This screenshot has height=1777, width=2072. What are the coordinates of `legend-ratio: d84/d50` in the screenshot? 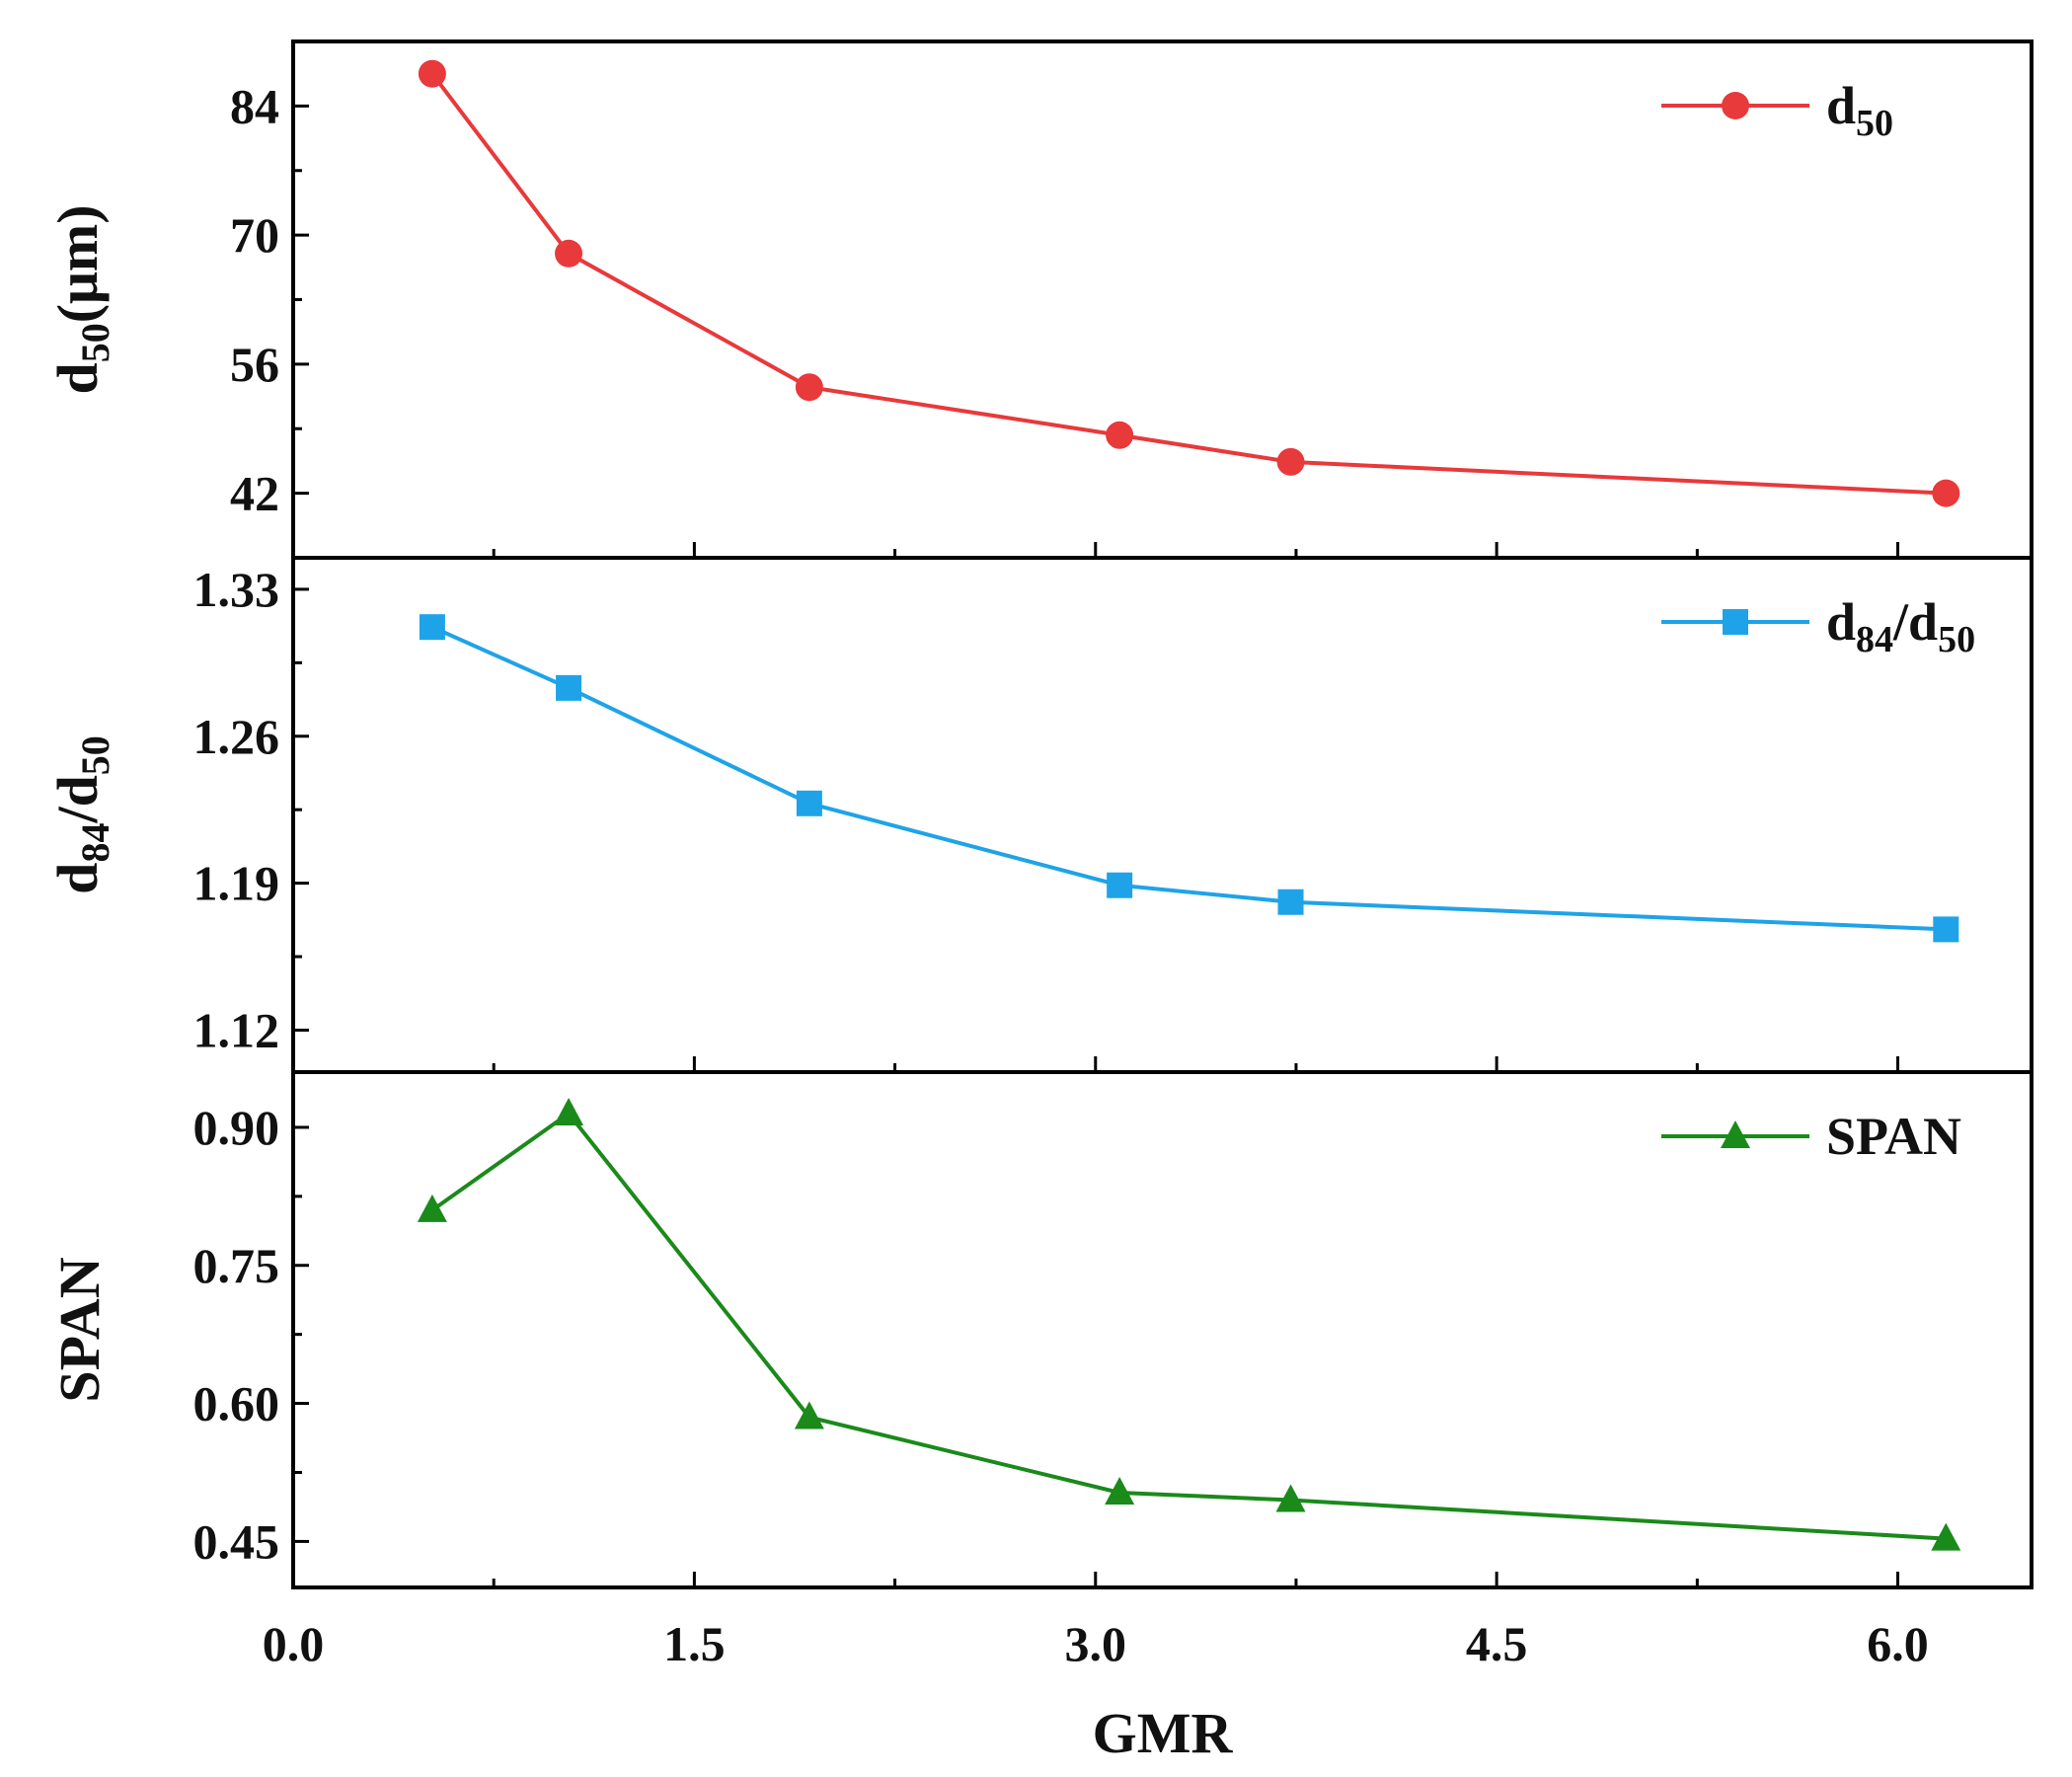 It's located at (1818, 626).